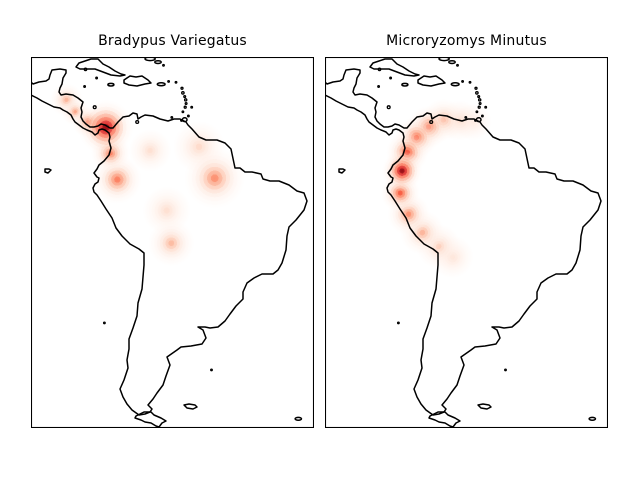  Describe the element at coordinates (466, 41) in the screenshot. I see `panel-title-microryzomys: Microryzomys Minutus` at that location.